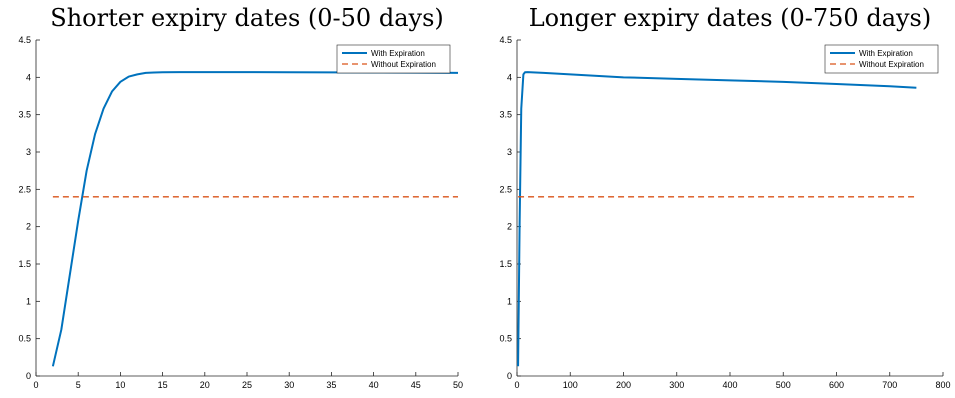 Image resolution: width=955 pixels, height=398 pixels. I want to click on chart-title: Shorter expiry dates (0-50 days), so click(247, 18).